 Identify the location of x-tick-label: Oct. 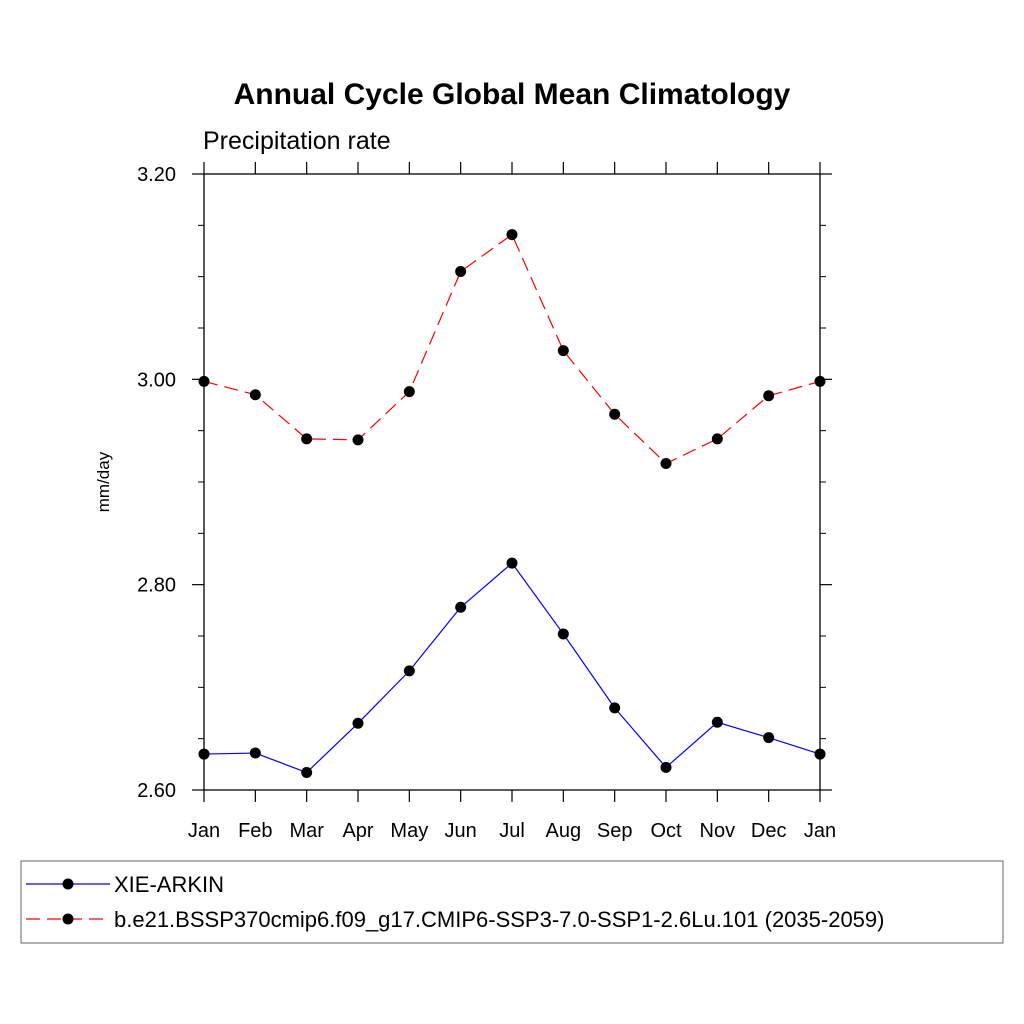
(666, 831).